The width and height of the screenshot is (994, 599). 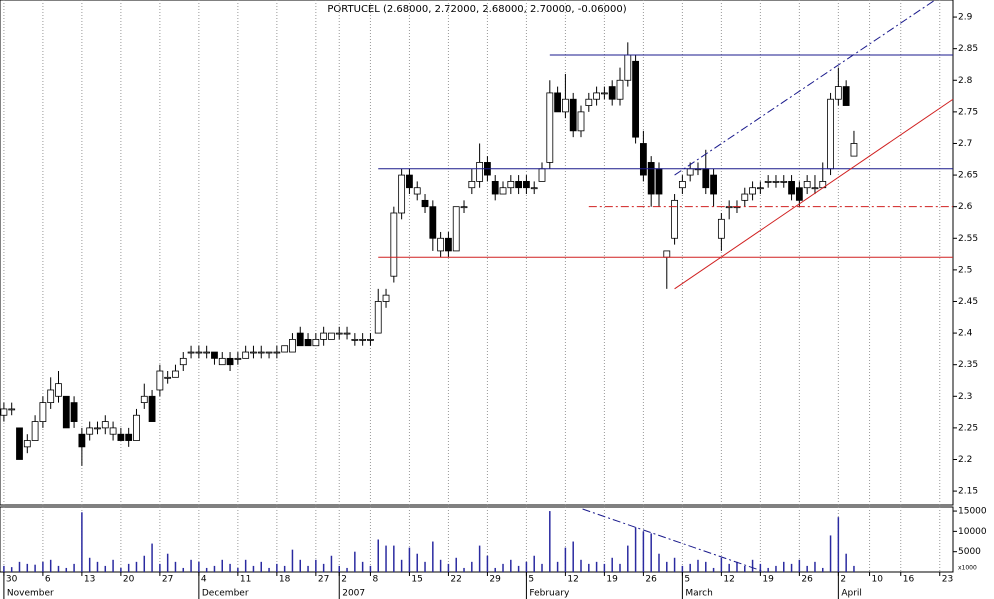 I want to click on y-tick-label: 2.55, so click(x=968, y=239).